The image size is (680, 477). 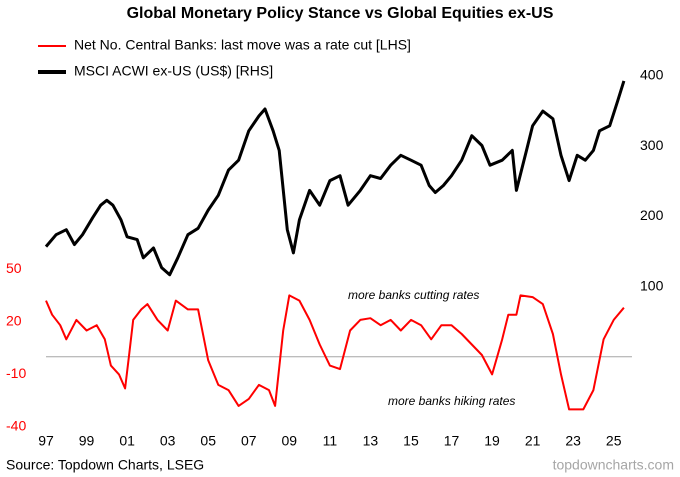 What do you see at coordinates (208, 441) in the screenshot?
I see `x-tick-label: 05` at bounding box center [208, 441].